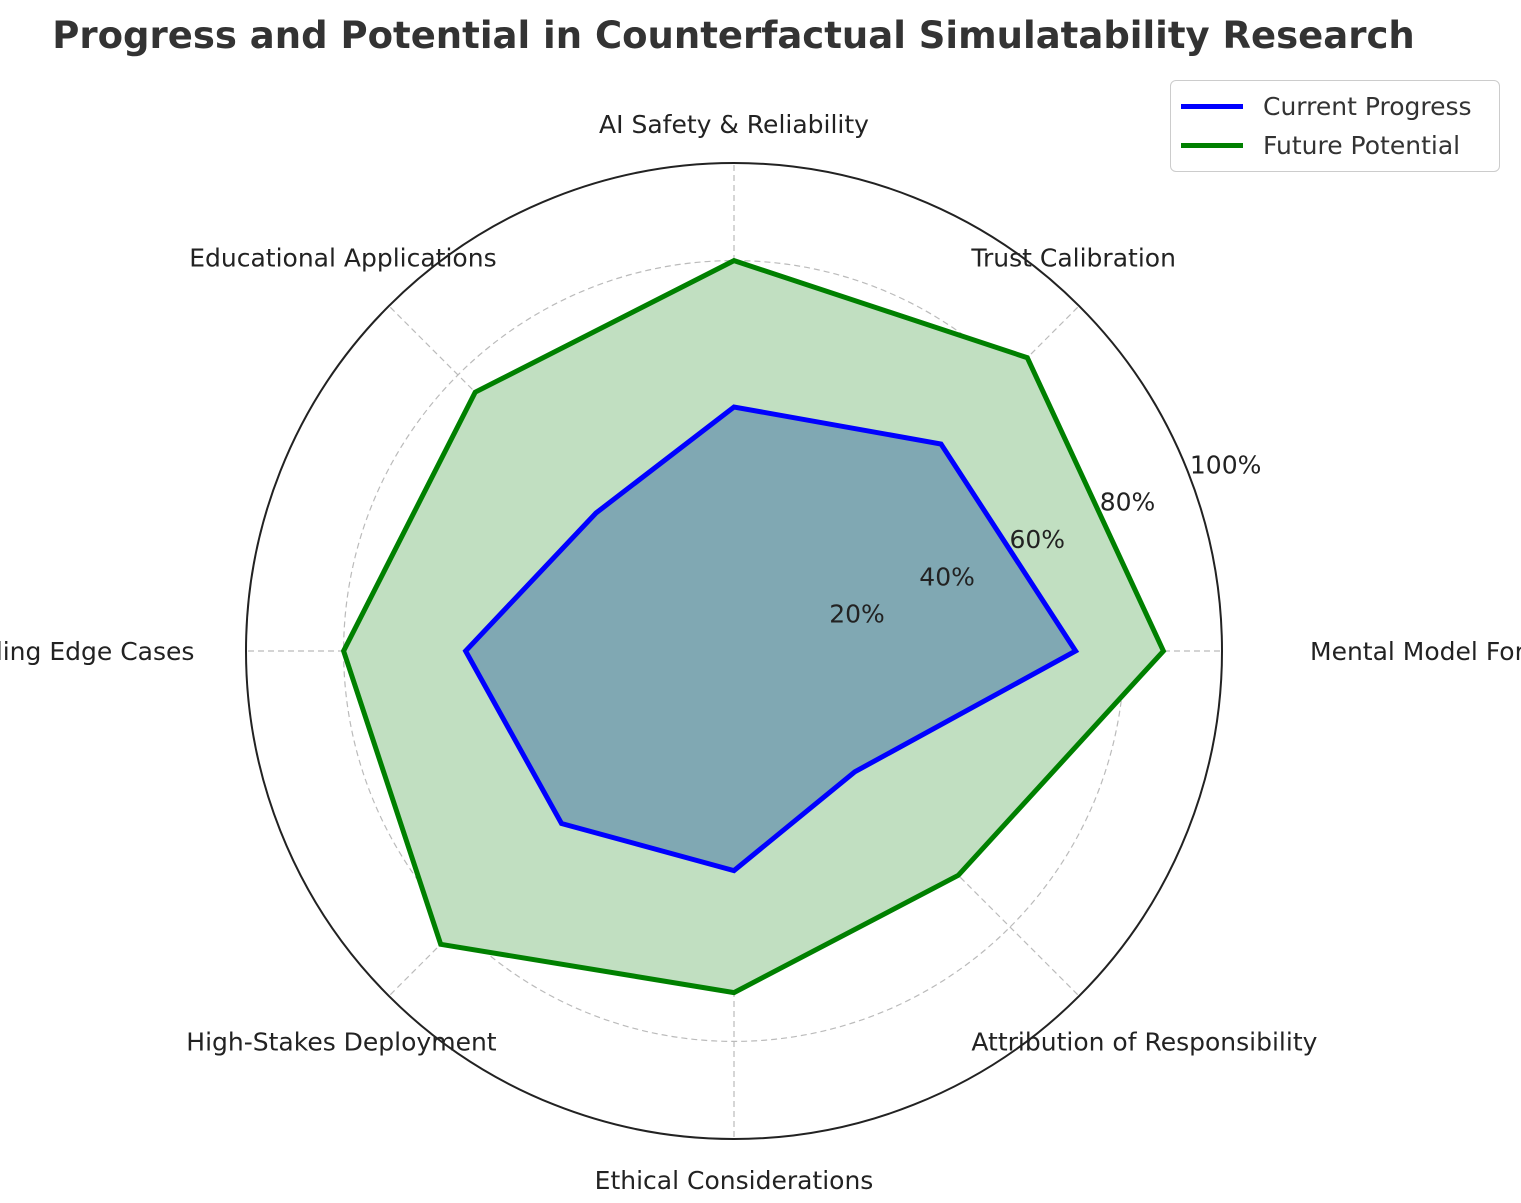 This screenshot has width=1521, height=1203. I want to click on category-label-ethical-considerations: Ethical Considerations, so click(734, 1180).